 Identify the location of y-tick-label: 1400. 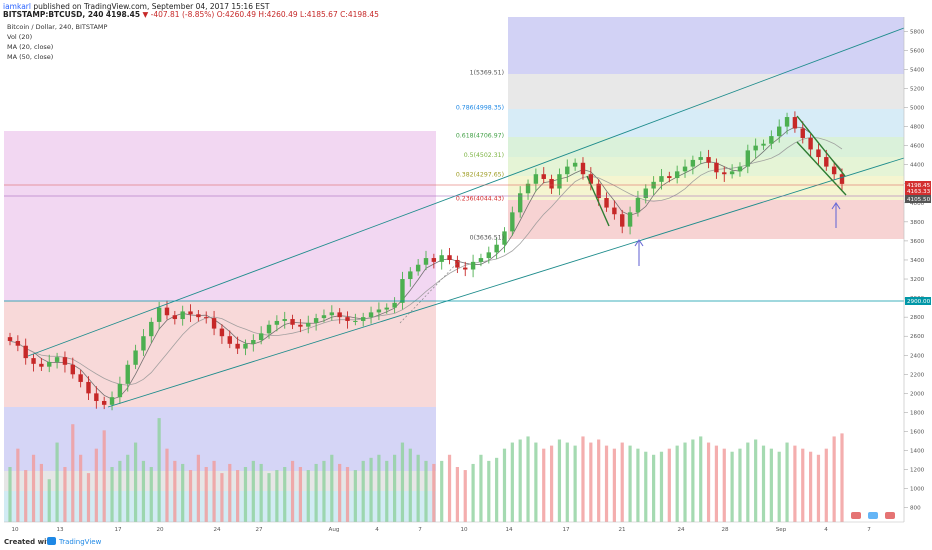
(917, 452).